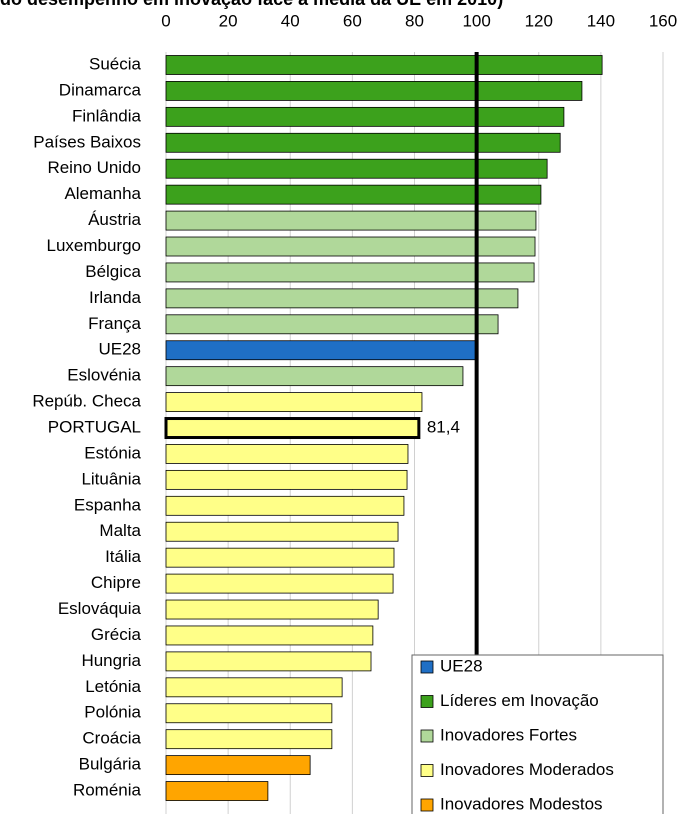 The width and height of the screenshot is (679, 814). I want to click on y-tick-label: UE28, so click(119, 349).